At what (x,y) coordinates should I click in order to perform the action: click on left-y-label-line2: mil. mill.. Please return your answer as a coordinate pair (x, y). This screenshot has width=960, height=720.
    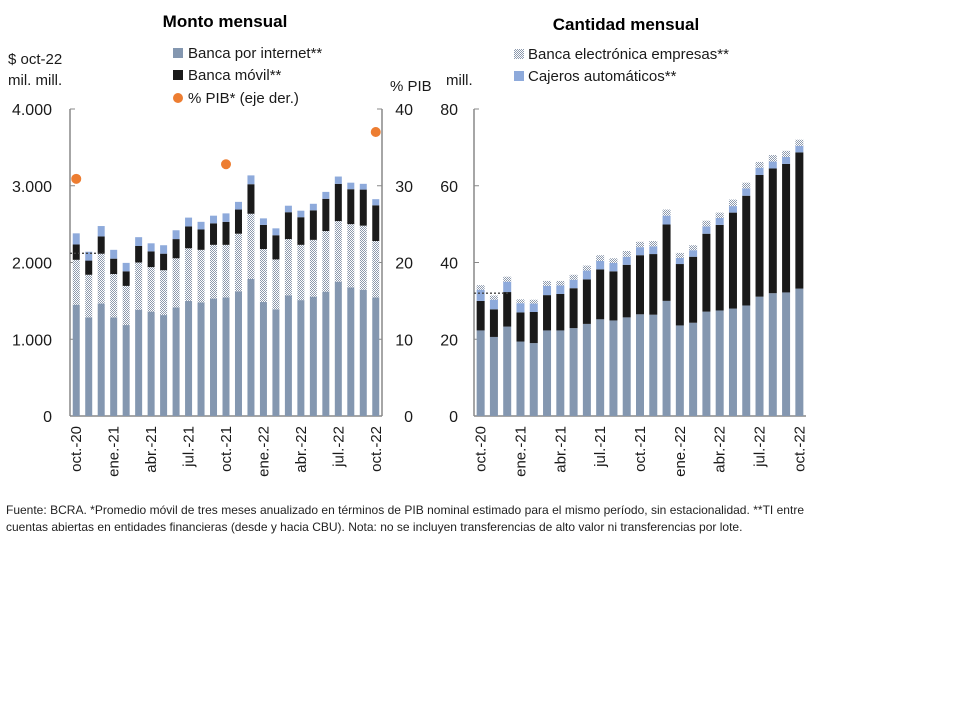
    Looking at the image, I should click on (35, 80).